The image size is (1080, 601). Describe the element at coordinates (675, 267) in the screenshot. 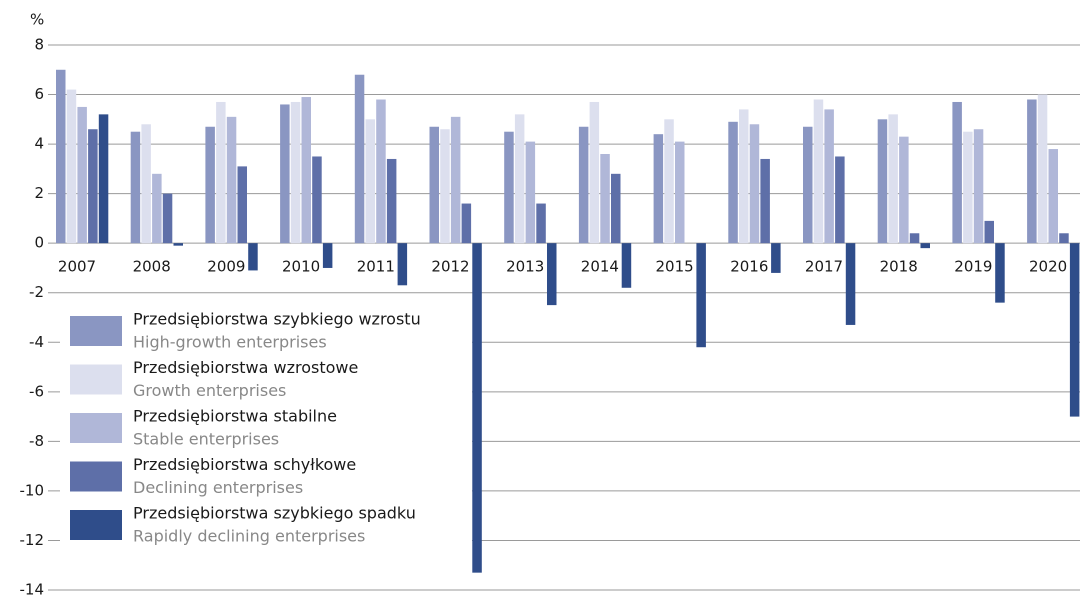

I see `x-tick-label: 2015` at that location.